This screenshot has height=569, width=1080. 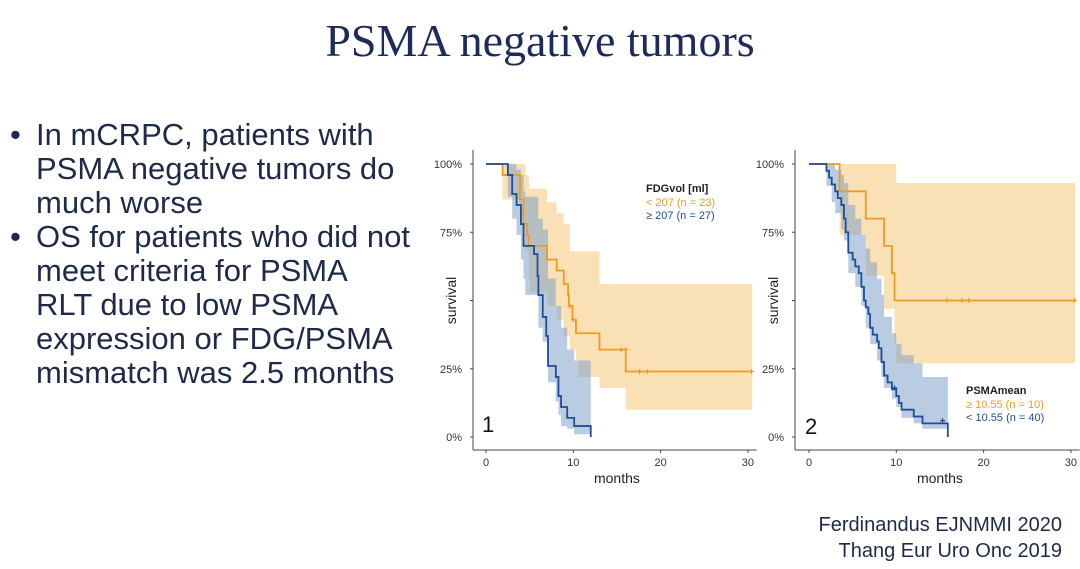 I want to click on panel-label: 1, so click(x=488, y=424).